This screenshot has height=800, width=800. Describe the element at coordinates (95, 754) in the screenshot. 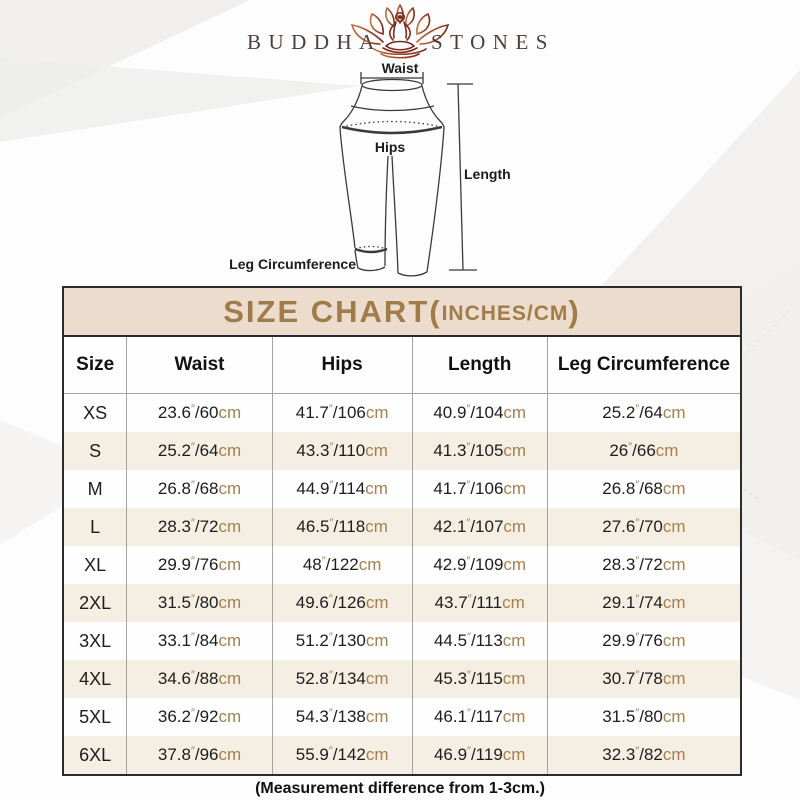

I see `cell-size: 6XL` at that location.